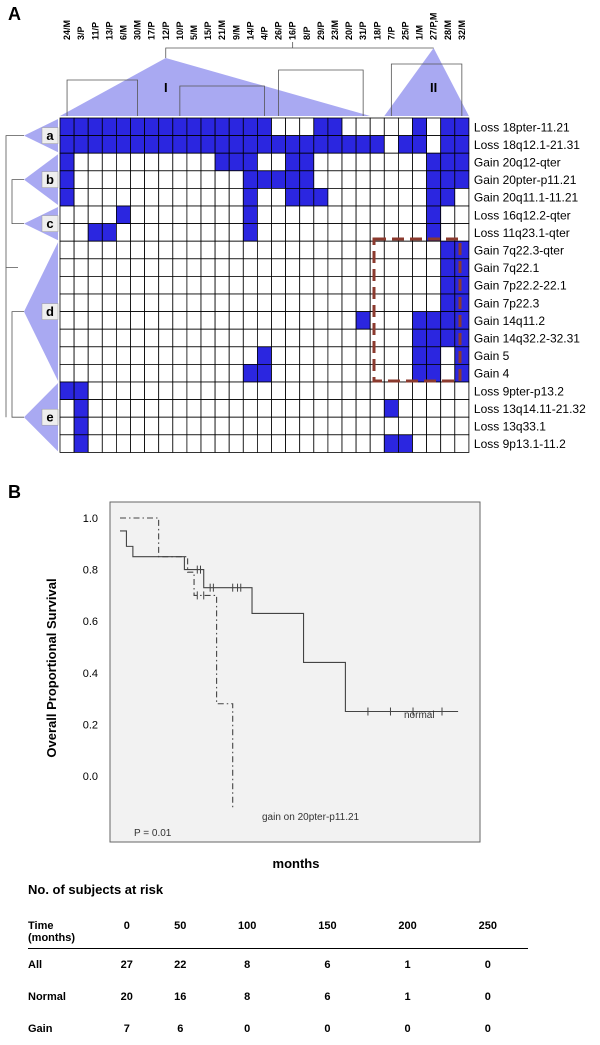  Describe the element at coordinates (420, 32) in the screenshot. I see `column-label: 1/M` at that location.